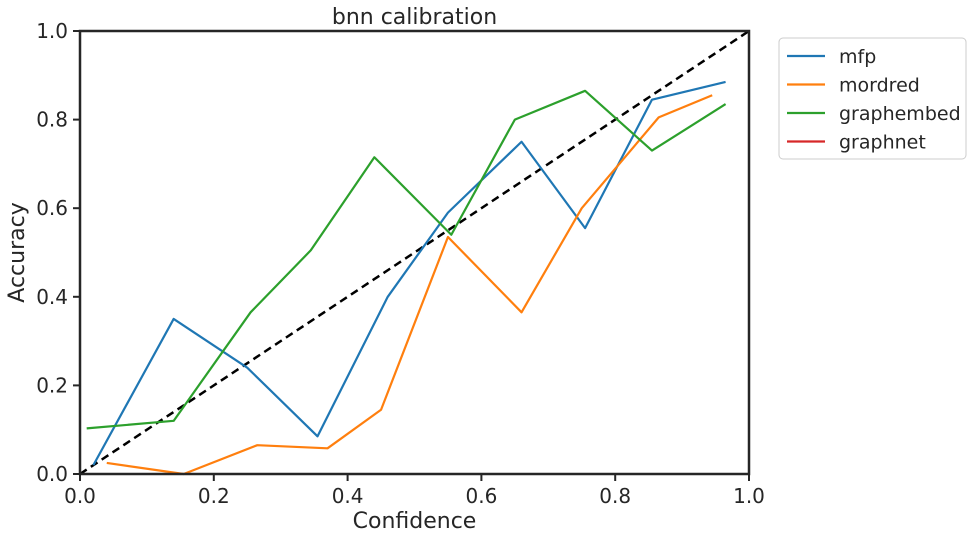 This screenshot has width=973, height=541. I want to click on y-tick-label: 1.0, so click(52, 31).